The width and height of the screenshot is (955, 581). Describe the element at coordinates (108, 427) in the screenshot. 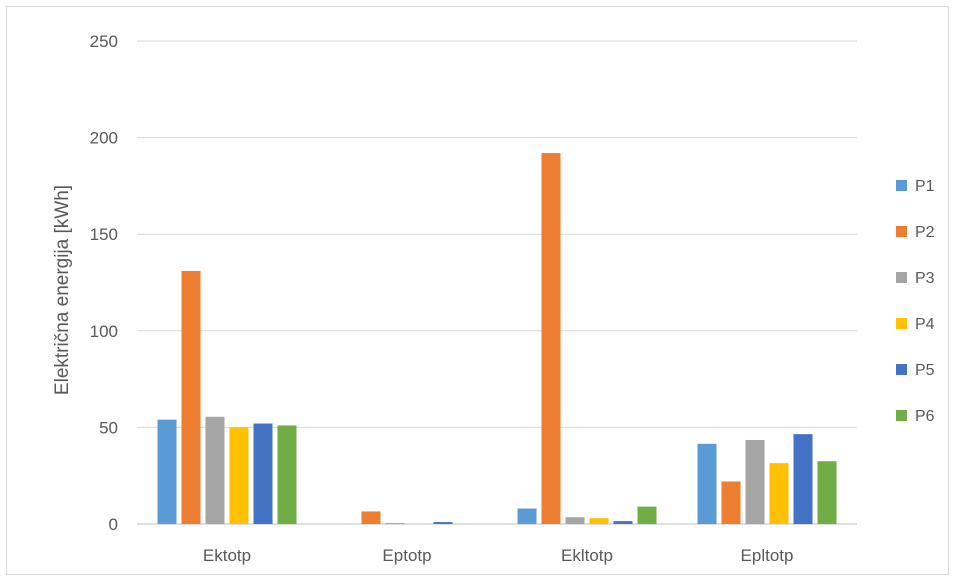

I see `y-tick-label: 50` at that location.